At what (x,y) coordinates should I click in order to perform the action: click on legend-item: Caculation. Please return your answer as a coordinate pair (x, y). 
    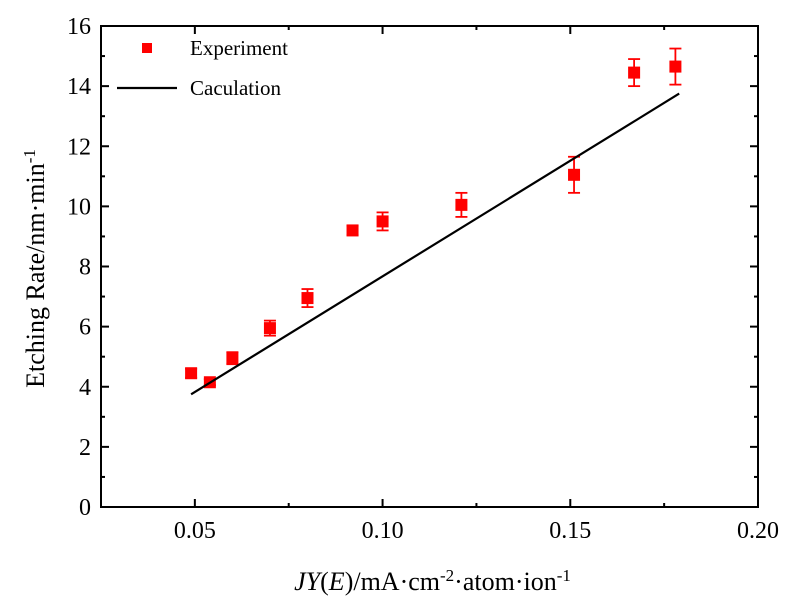
    Looking at the image, I should click on (199, 88).